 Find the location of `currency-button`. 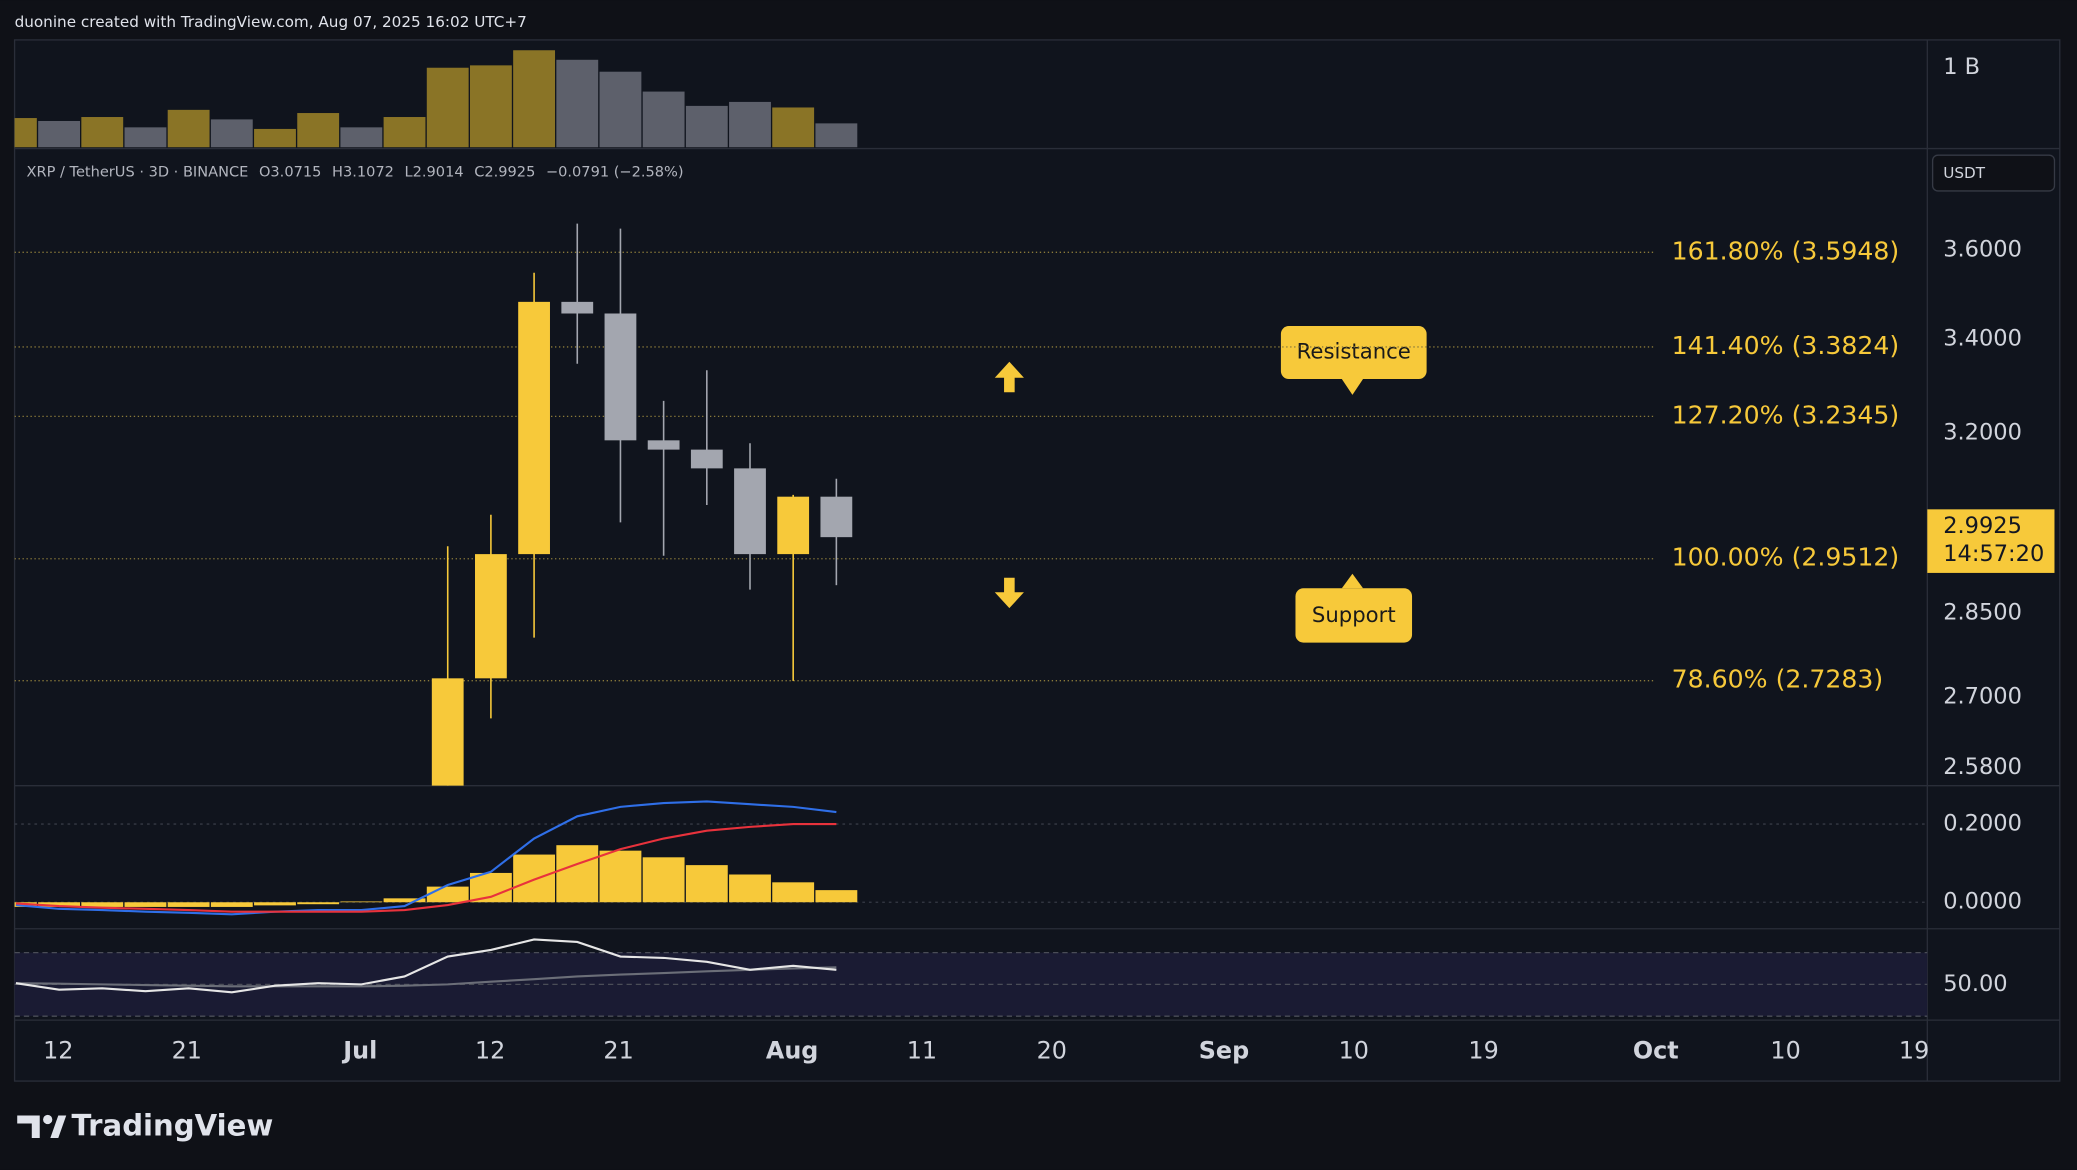

currency-button is located at coordinates (1993, 173).